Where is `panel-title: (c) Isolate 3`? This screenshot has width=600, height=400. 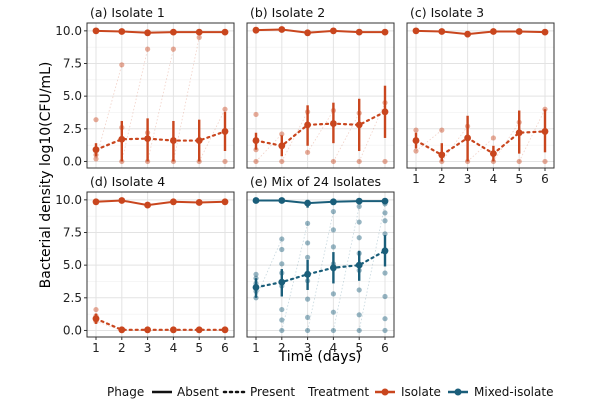
panel-title: (c) Isolate 3 is located at coordinates (447, 12).